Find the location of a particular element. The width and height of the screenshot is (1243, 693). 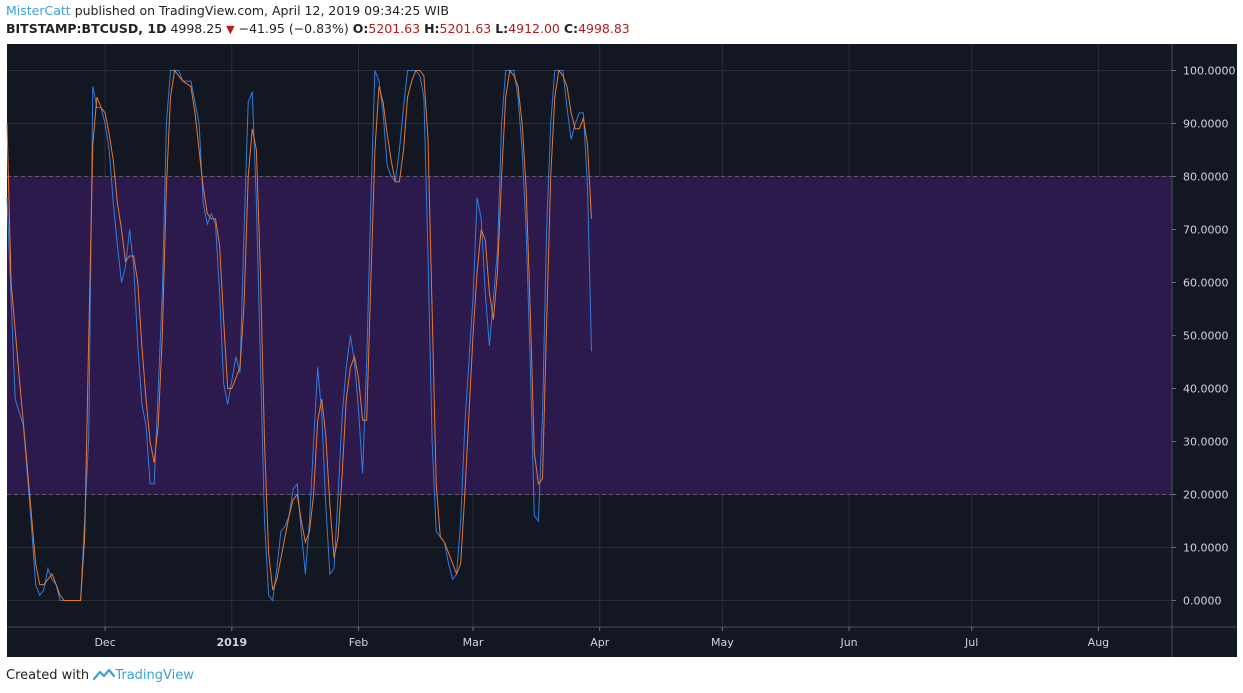

x-tick-label: 2019 is located at coordinates (232, 642).